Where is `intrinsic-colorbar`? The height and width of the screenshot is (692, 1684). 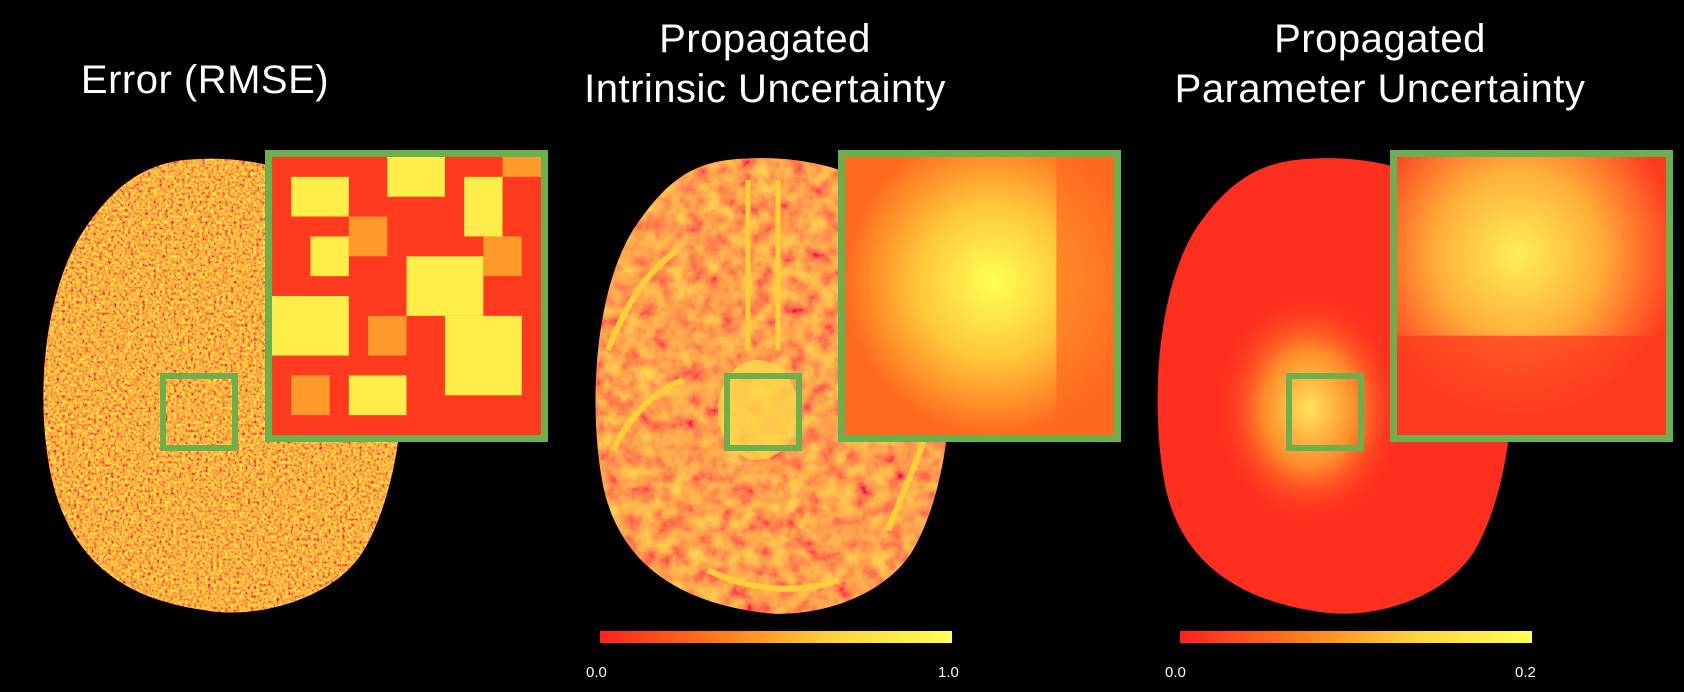
intrinsic-colorbar is located at coordinates (776, 637).